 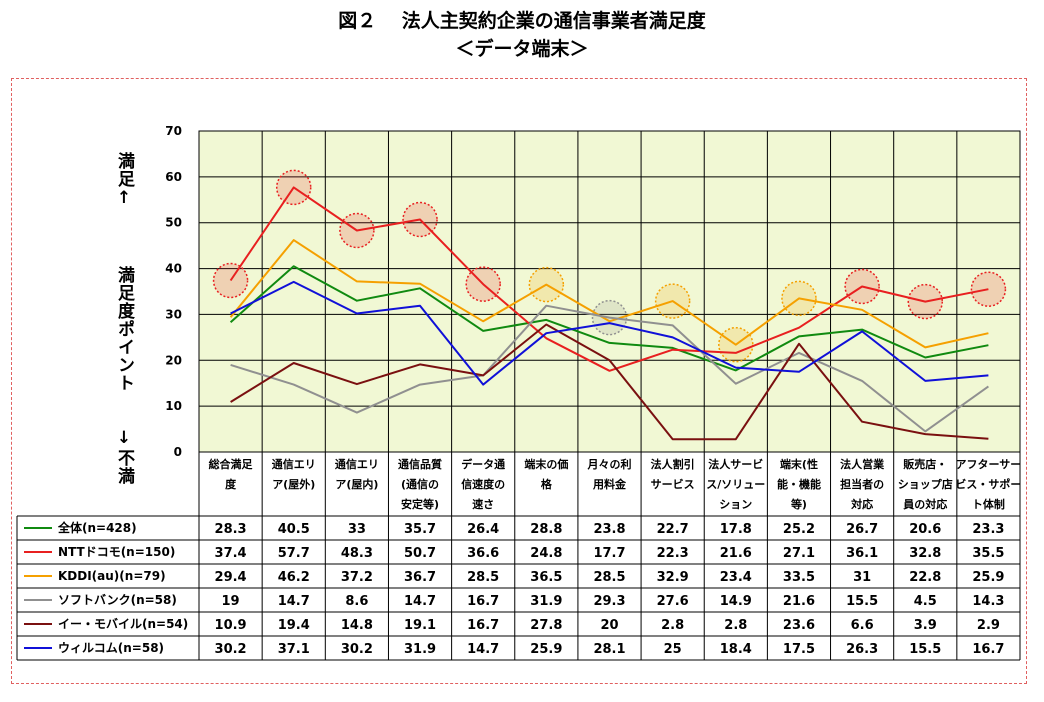 I want to click on chart-subtitle: ＜データ端末＞, so click(x=522, y=49).